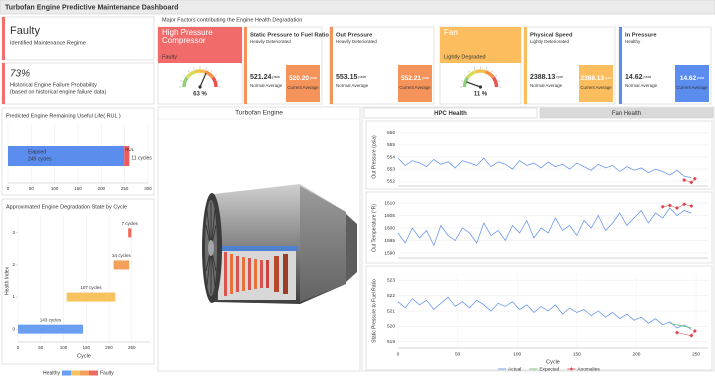 Image resolution: width=715 pixels, height=388 pixels. Describe the element at coordinates (389, 228) in the screenshot. I see `y-tick-label: 1600` at that location.